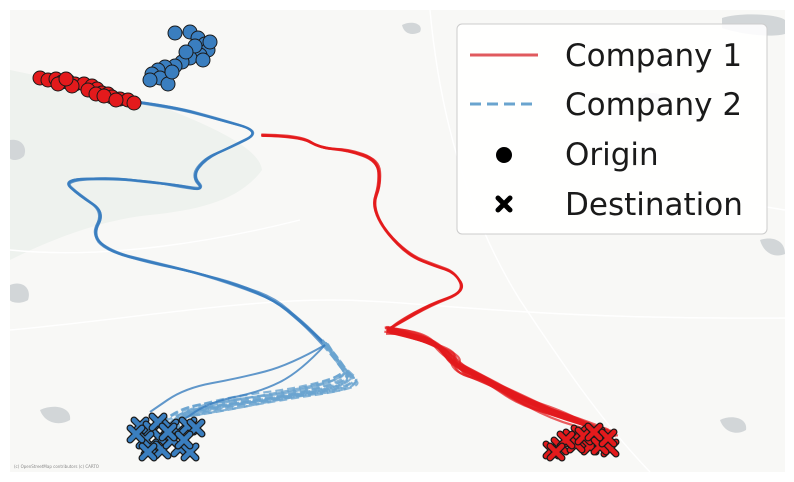 The height and width of the screenshot is (482, 794). What do you see at coordinates (654, 205) in the screenshot?
I see `legend-destination-label: Destination` at bounding box center [654, 205].